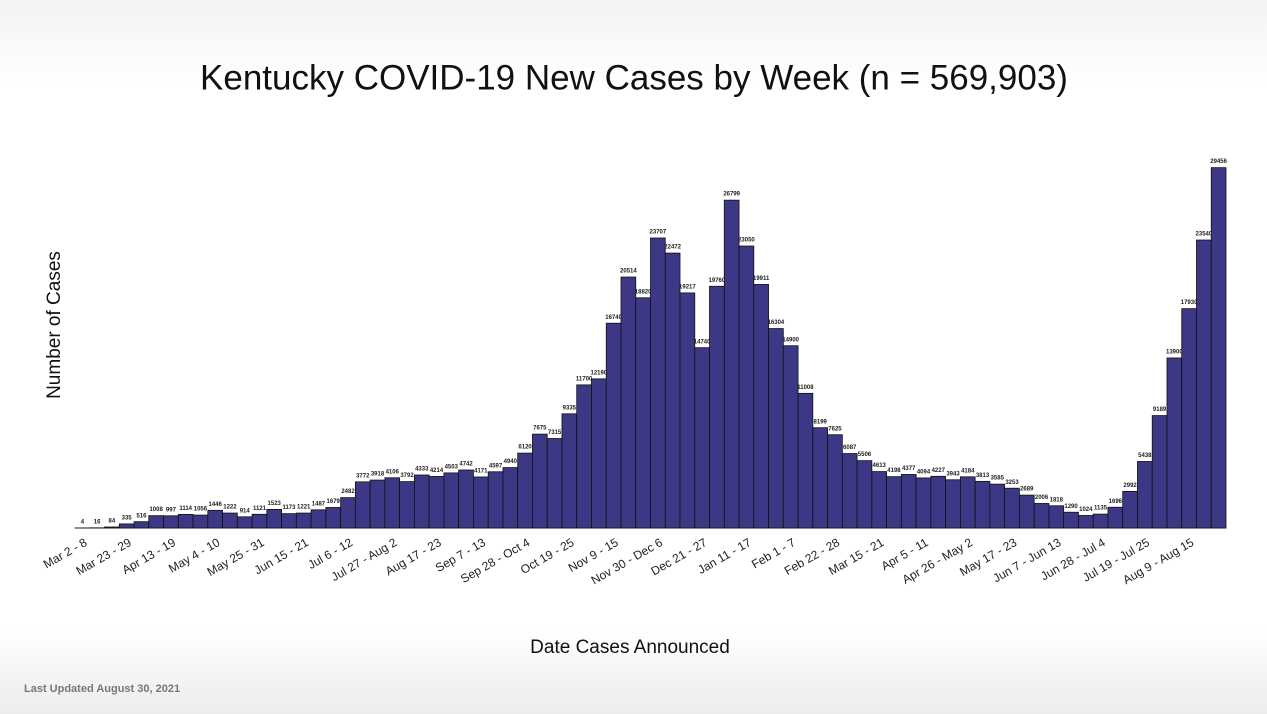 The height and width of the screenshot is (714, 1267). What do you see at coordinates (628, 272) in the screenshot?
I see `value-label: 20514` at bounding box center [628, 272].